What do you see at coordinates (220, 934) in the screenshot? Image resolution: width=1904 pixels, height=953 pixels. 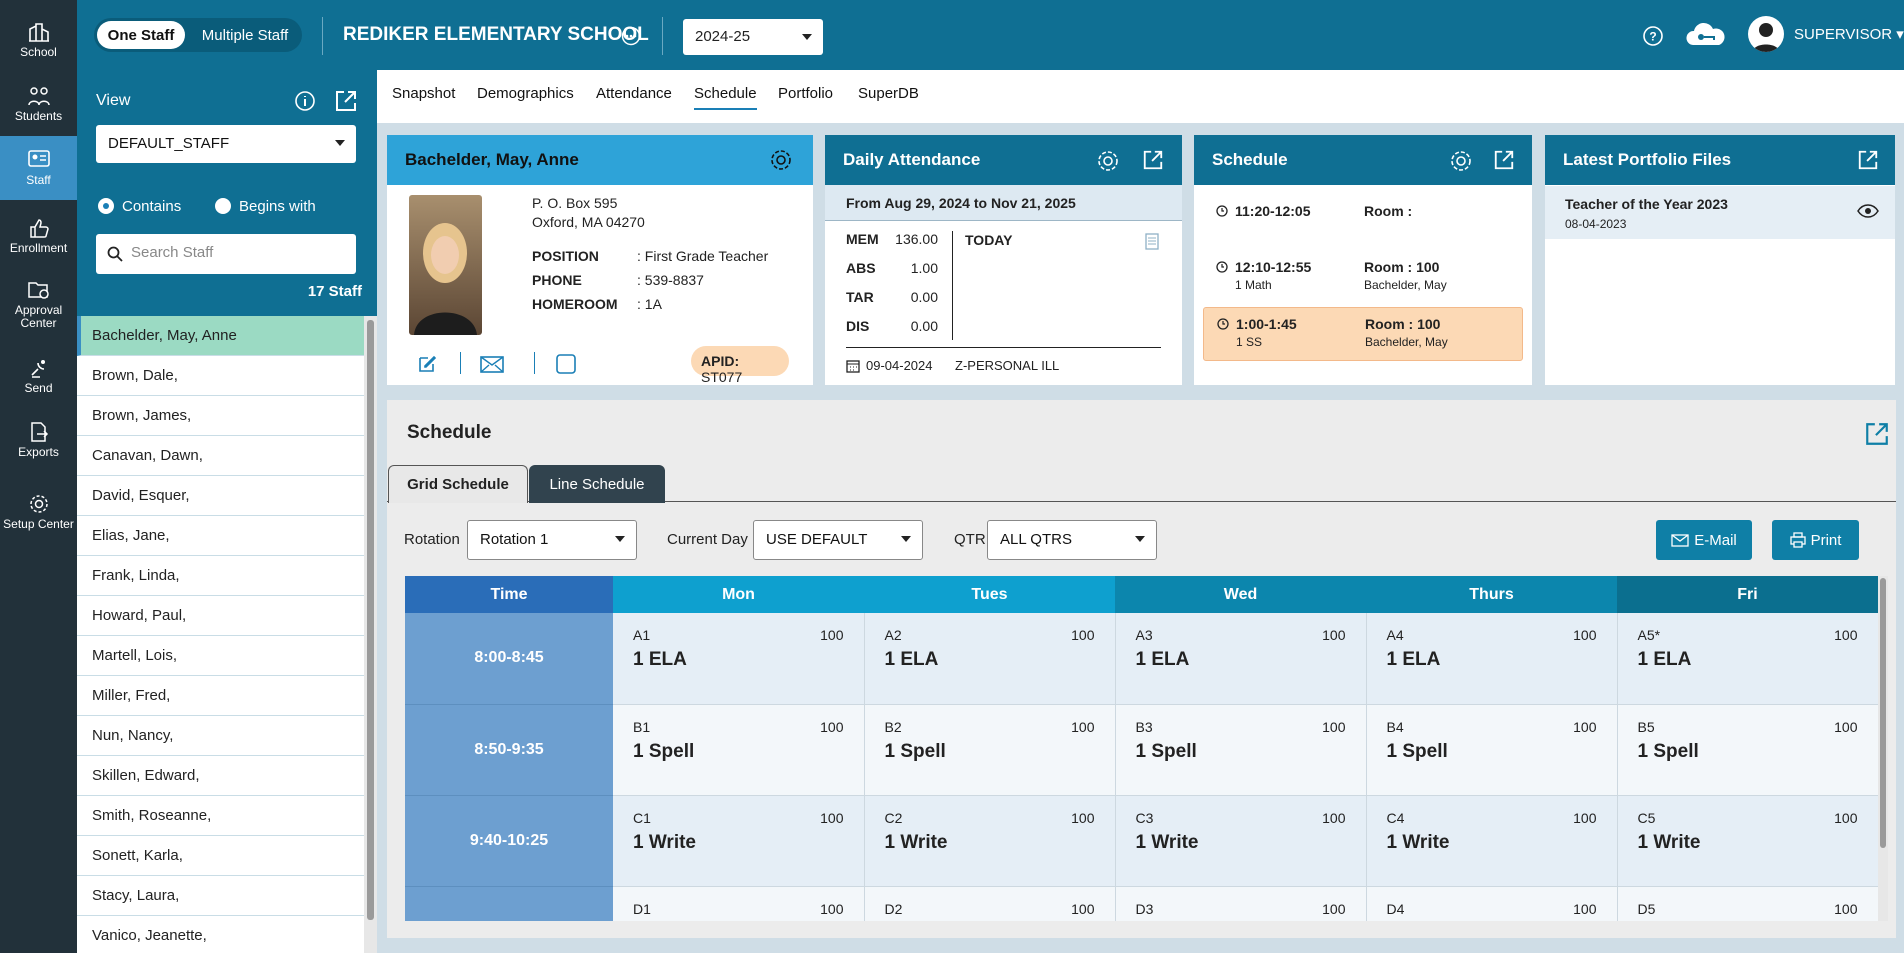 I see `staff-list-item: Vanico, Jeanette,` at bounding box center [220, 934].